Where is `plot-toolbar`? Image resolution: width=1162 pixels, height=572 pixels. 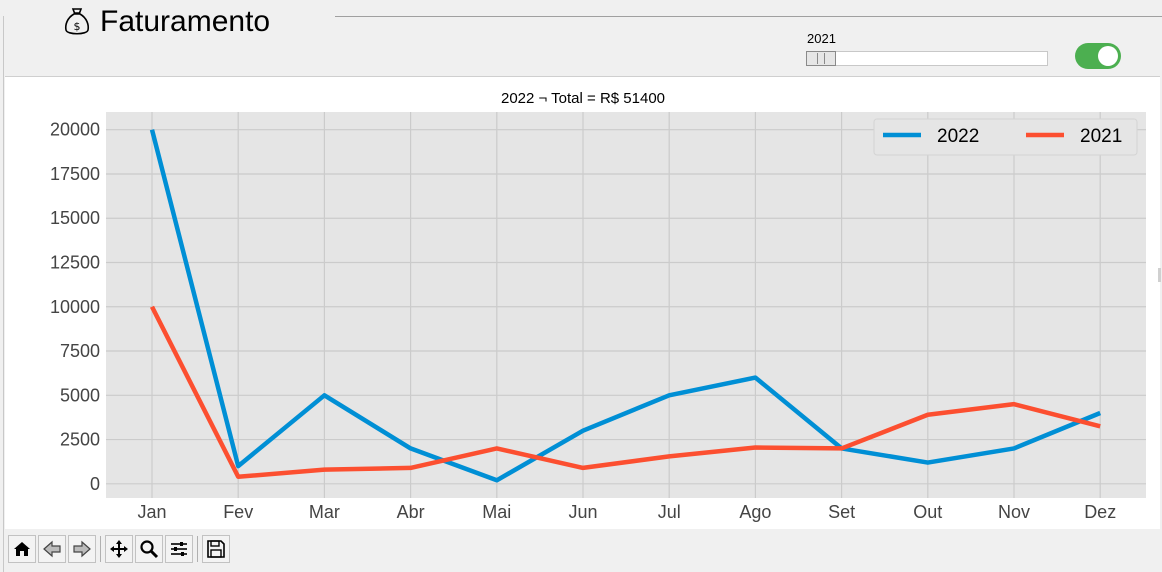
plot-toolbar is located at coordinates (120, 549).